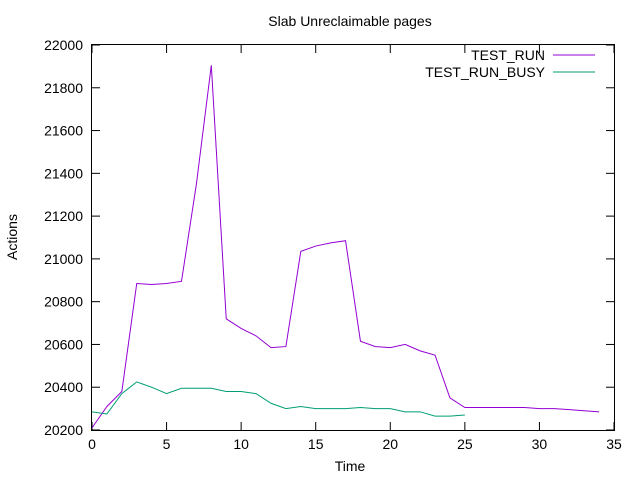 This screenshot has width=640, height=480. What do you see at coordinates (316, 444) in the screenshot?
I see `x-tick-label: 15` at bounding box center [316, 444].